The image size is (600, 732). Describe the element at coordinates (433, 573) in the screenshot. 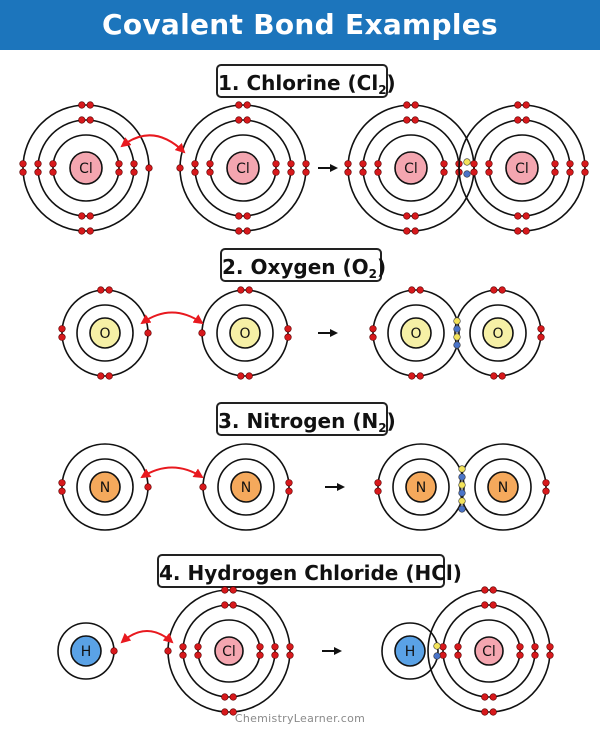

I see `formula: (HCl)` at that location.